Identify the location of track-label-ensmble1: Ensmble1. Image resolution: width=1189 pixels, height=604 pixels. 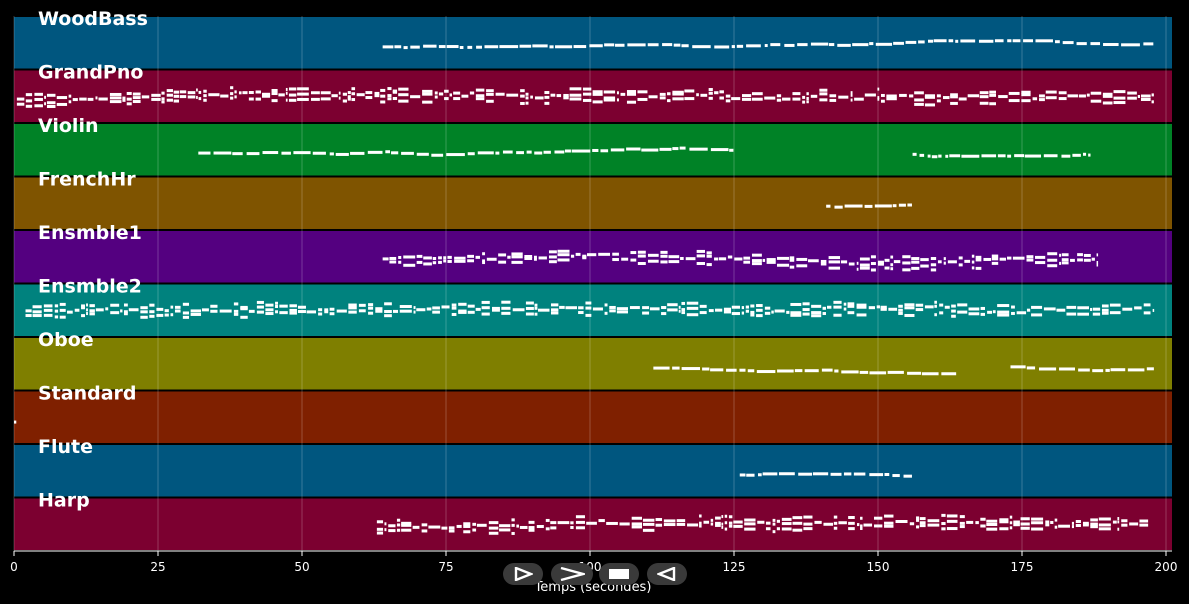
(90, 233).